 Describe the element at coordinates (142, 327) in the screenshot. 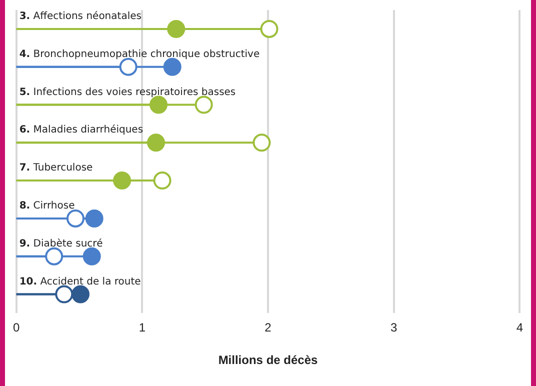

I see `x-tick-label: 1` at that location.